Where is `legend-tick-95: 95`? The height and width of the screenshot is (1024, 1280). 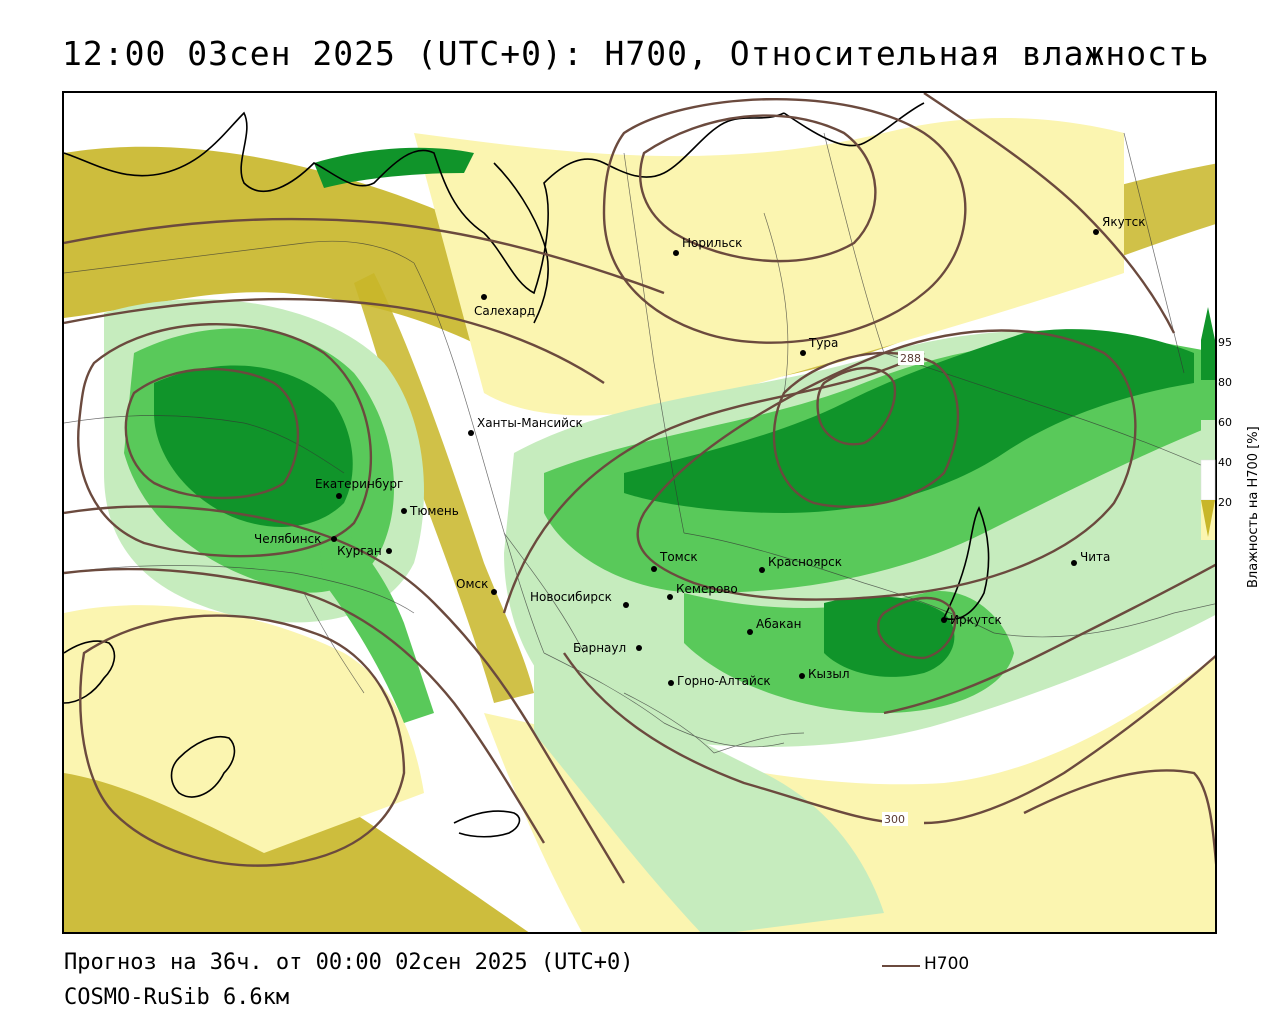
legend-tick-95: 95 is located at coordinates (1225, 342).